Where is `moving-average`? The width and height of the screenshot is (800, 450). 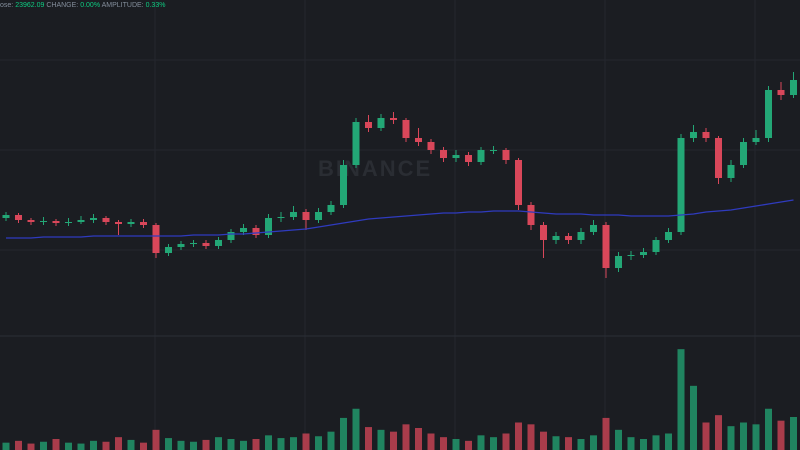 moving-average is located at coordinates (400, 219).